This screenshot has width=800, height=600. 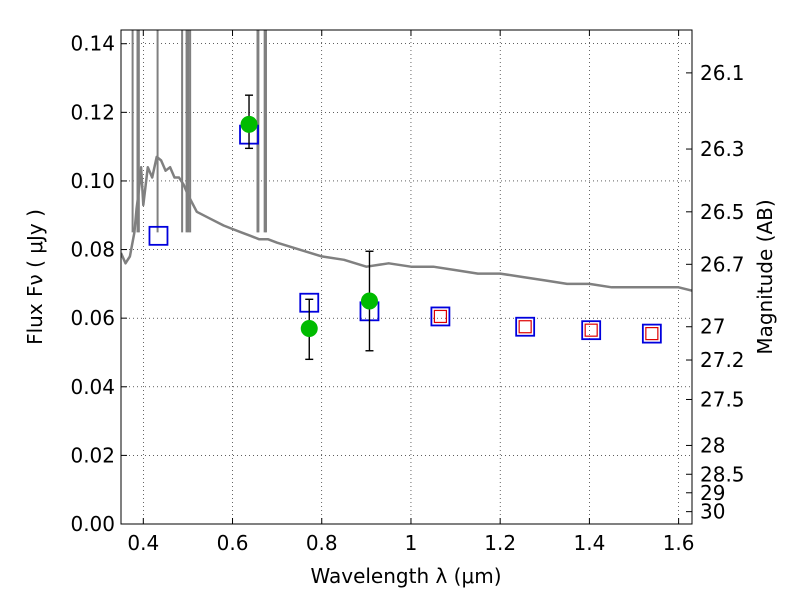 I want to click on right-tick-label: 28.5, so click(x=722, y=474).